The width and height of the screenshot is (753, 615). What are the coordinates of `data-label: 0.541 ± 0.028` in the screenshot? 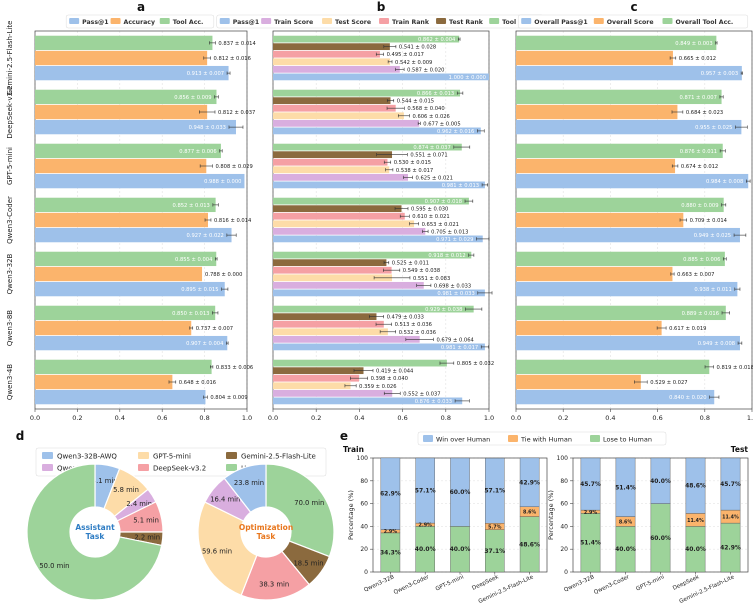 It's located at (417, 48).